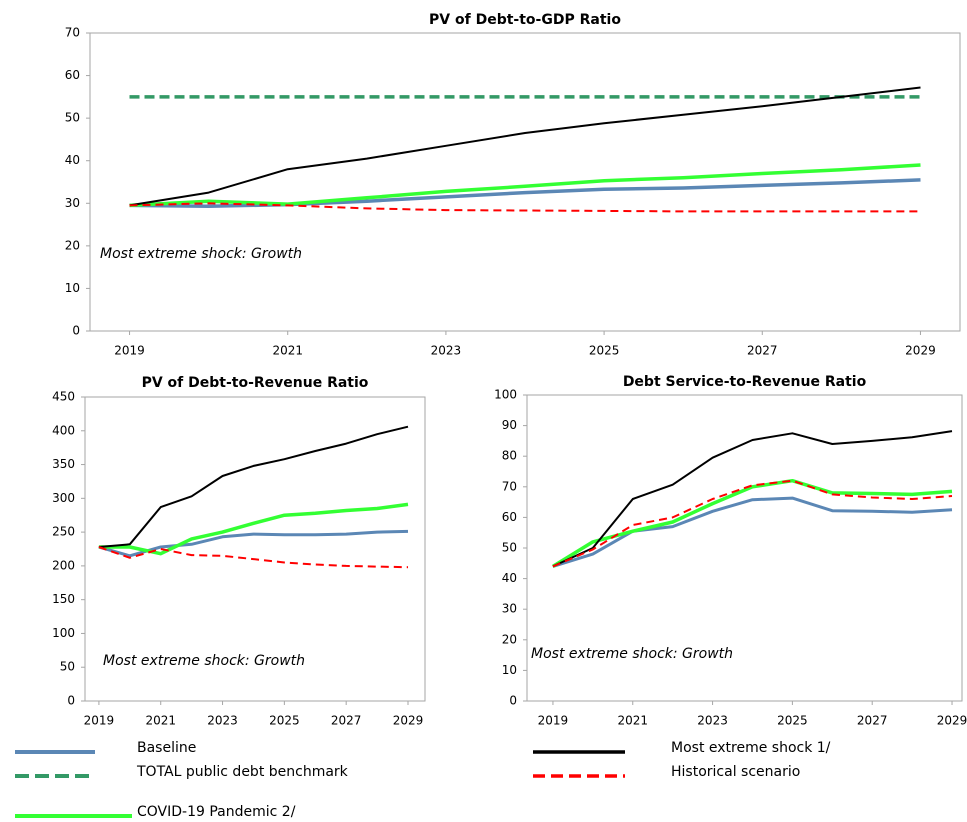  What do you see at coordinates (751, 748) in the screenshot?
I see `legend-label: Most extreme shock 1/` at bounding box center [751, 748].